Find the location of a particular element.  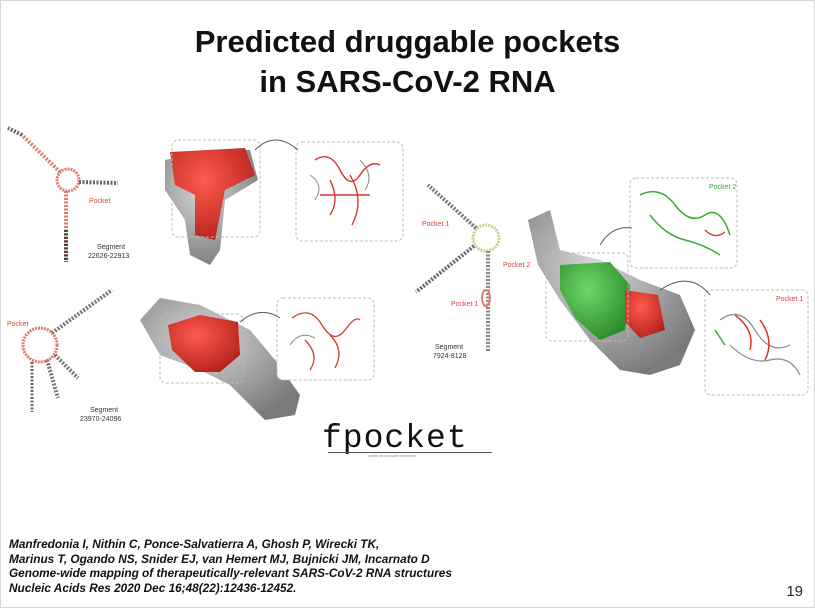

structure-a-pocket-label: Pocket is located at coordinates (100, 201).